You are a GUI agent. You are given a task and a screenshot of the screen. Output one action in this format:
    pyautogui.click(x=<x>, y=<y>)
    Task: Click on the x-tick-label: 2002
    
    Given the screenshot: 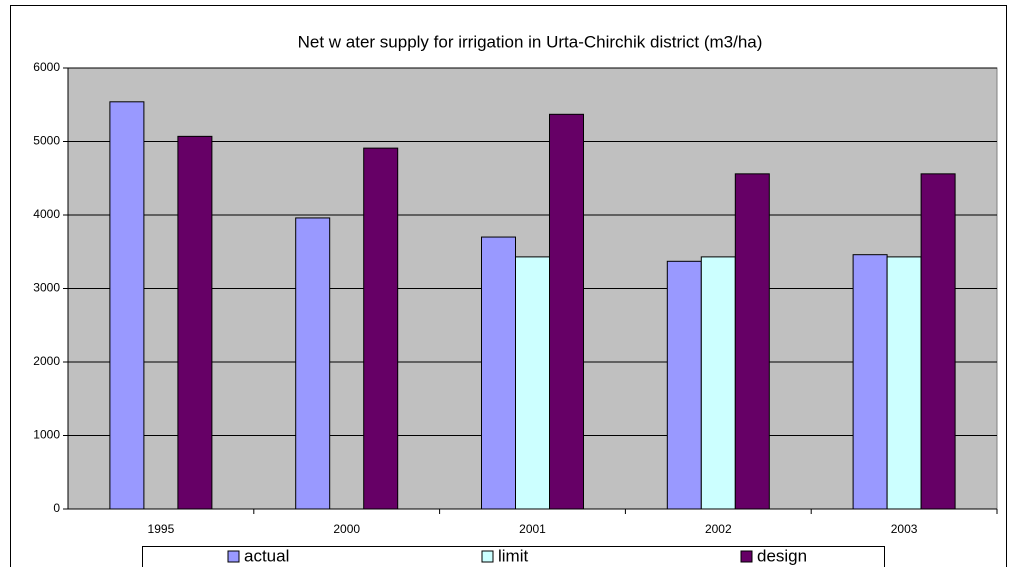 What is the action you would take?
    pyautogui.click(x=718, y=529)
    